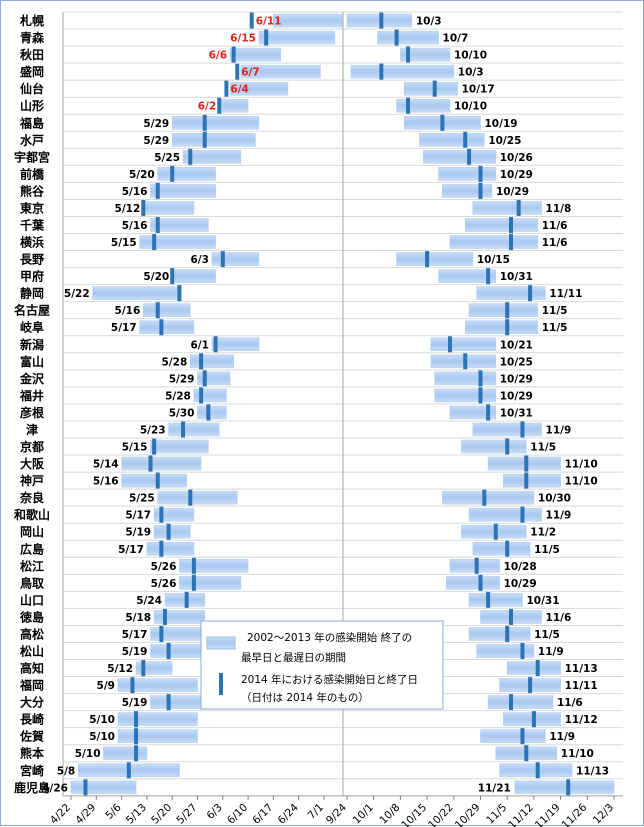  What do you see at coordinates (329, 679) in the screenshot?
I see `legend-marker-line1: 2014 年における感染開始日と終了日` at bounding box center [329, 679].